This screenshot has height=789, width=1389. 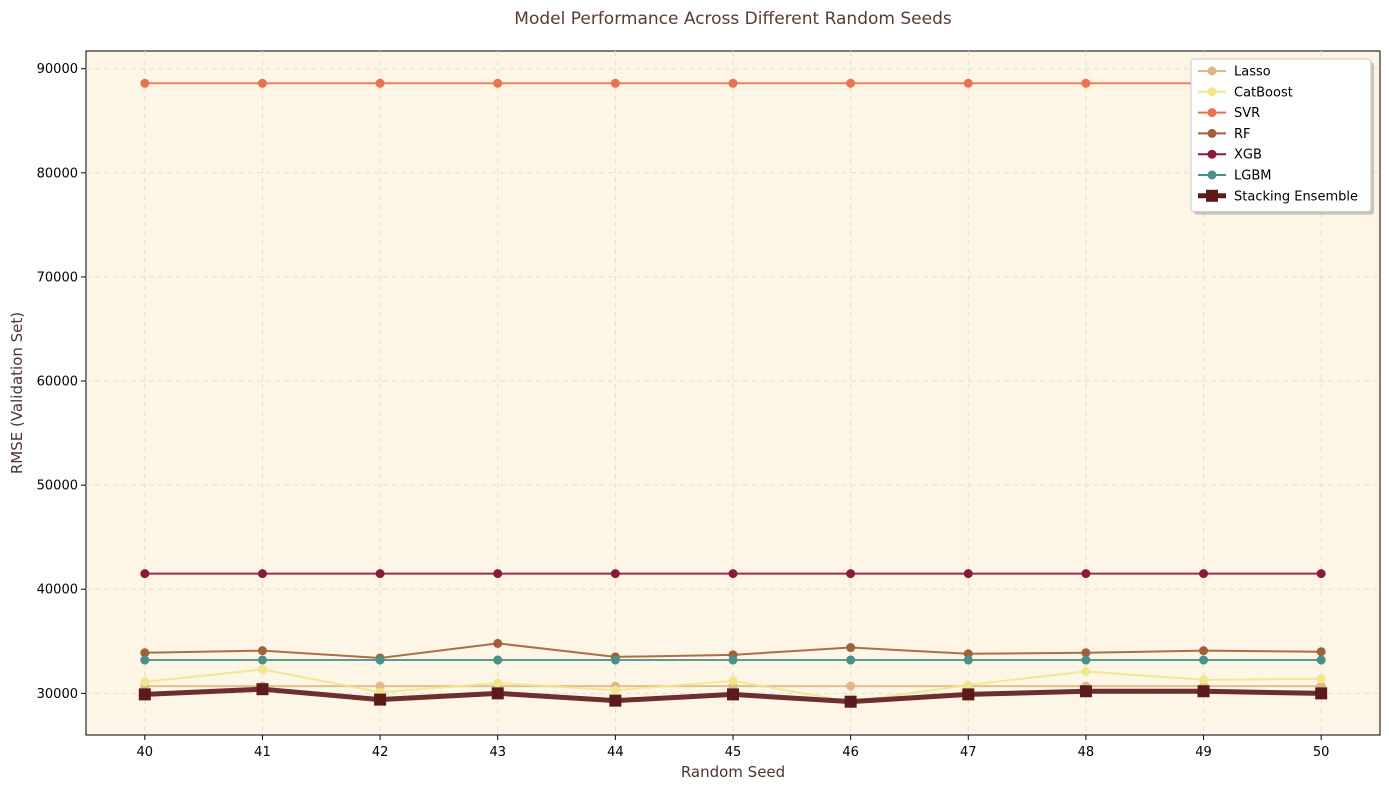 I want to click on x-tick-label: 46, so click(x=850, y=752).